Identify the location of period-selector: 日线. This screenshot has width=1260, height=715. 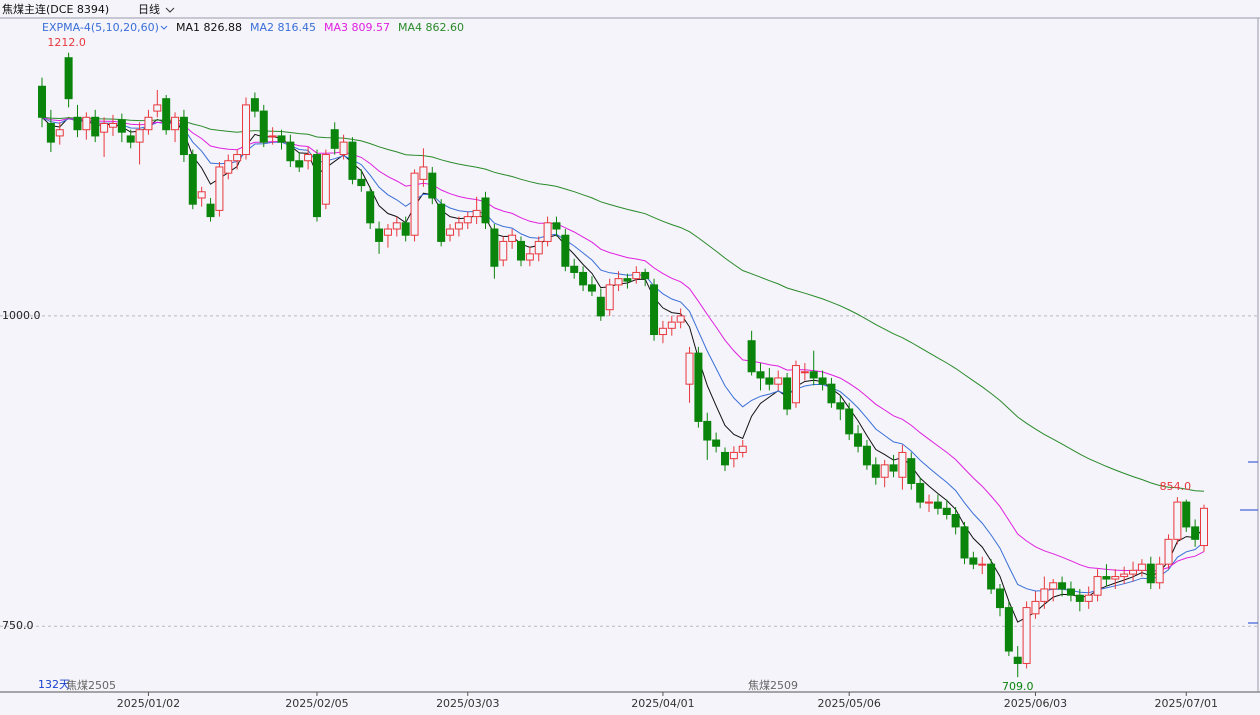
(149, 9).